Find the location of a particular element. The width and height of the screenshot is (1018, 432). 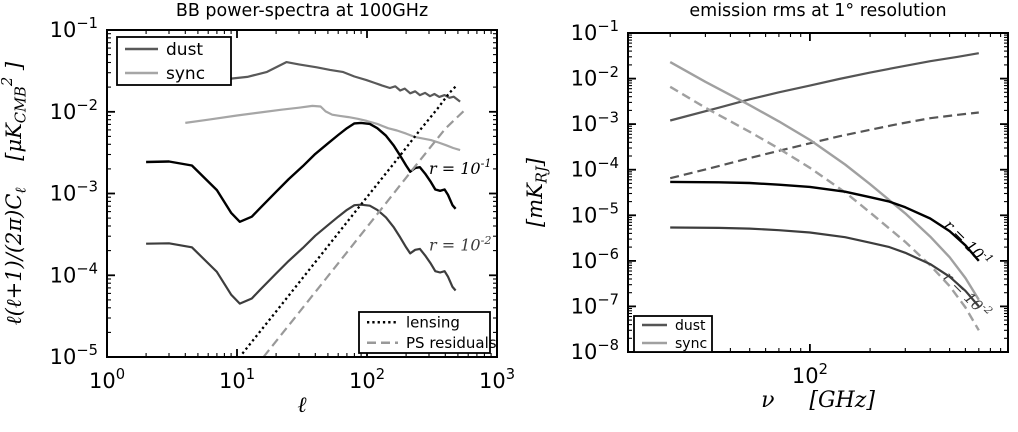

y-axis-label: ℓ(ℓ+1)/(2π)Cℓ [μKCMB2 ] is located at coordinates (15, 193).